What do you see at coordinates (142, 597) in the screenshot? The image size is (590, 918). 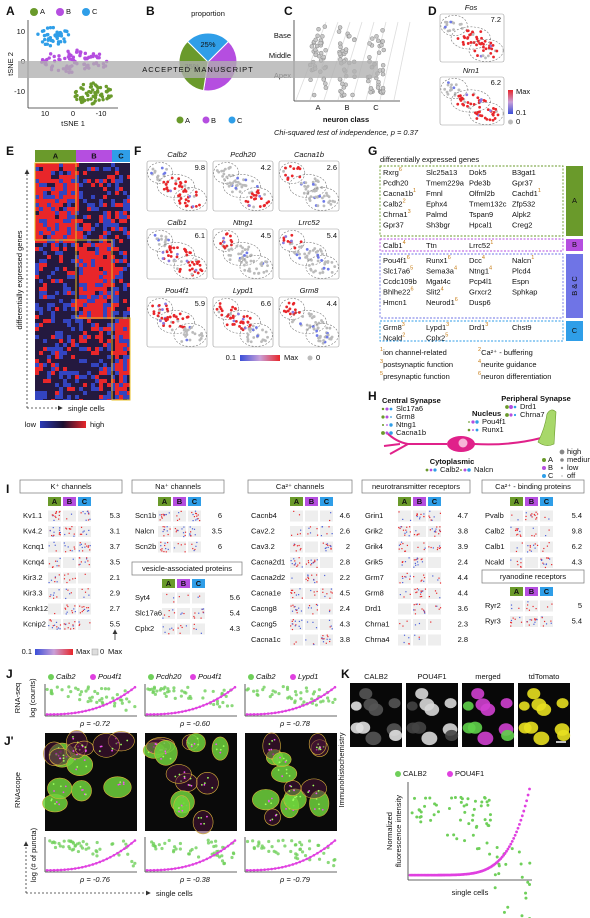 I see `gene: Syt4` at bounding box center [142, 597].